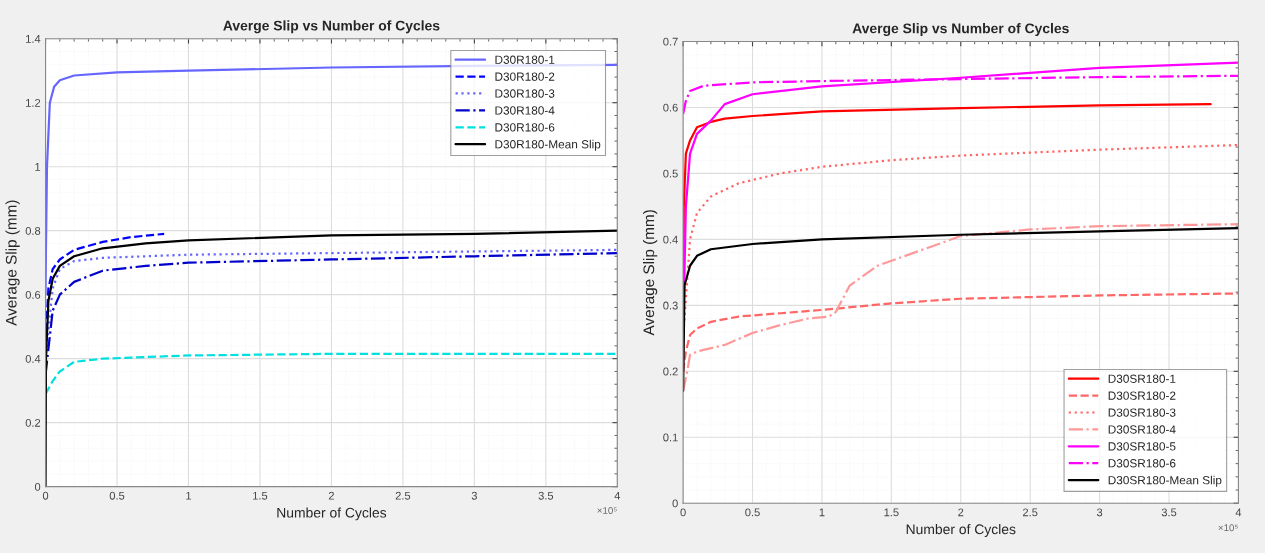 The height and width of the screenshot is (553, 1265). Describe the element at coordinates (670, 173) in the screenshot. I see `y-tick-label: 0.5` at that location.